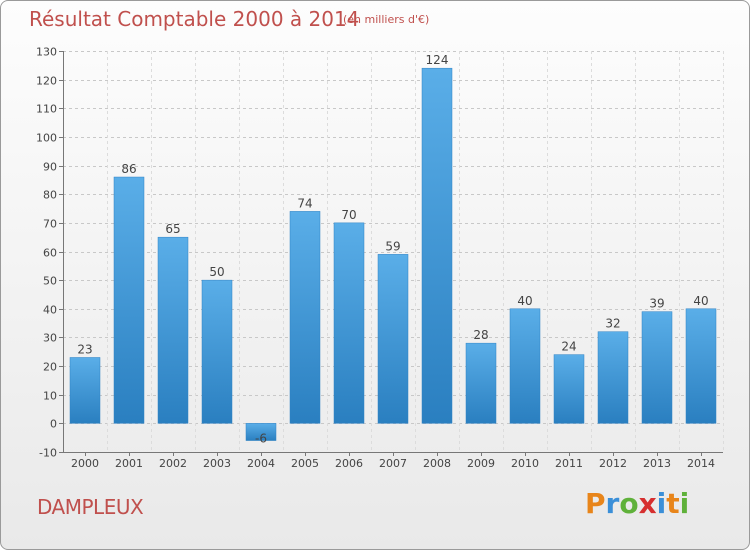  I want to click on x-tick-label: 2002, so click(173, 463).